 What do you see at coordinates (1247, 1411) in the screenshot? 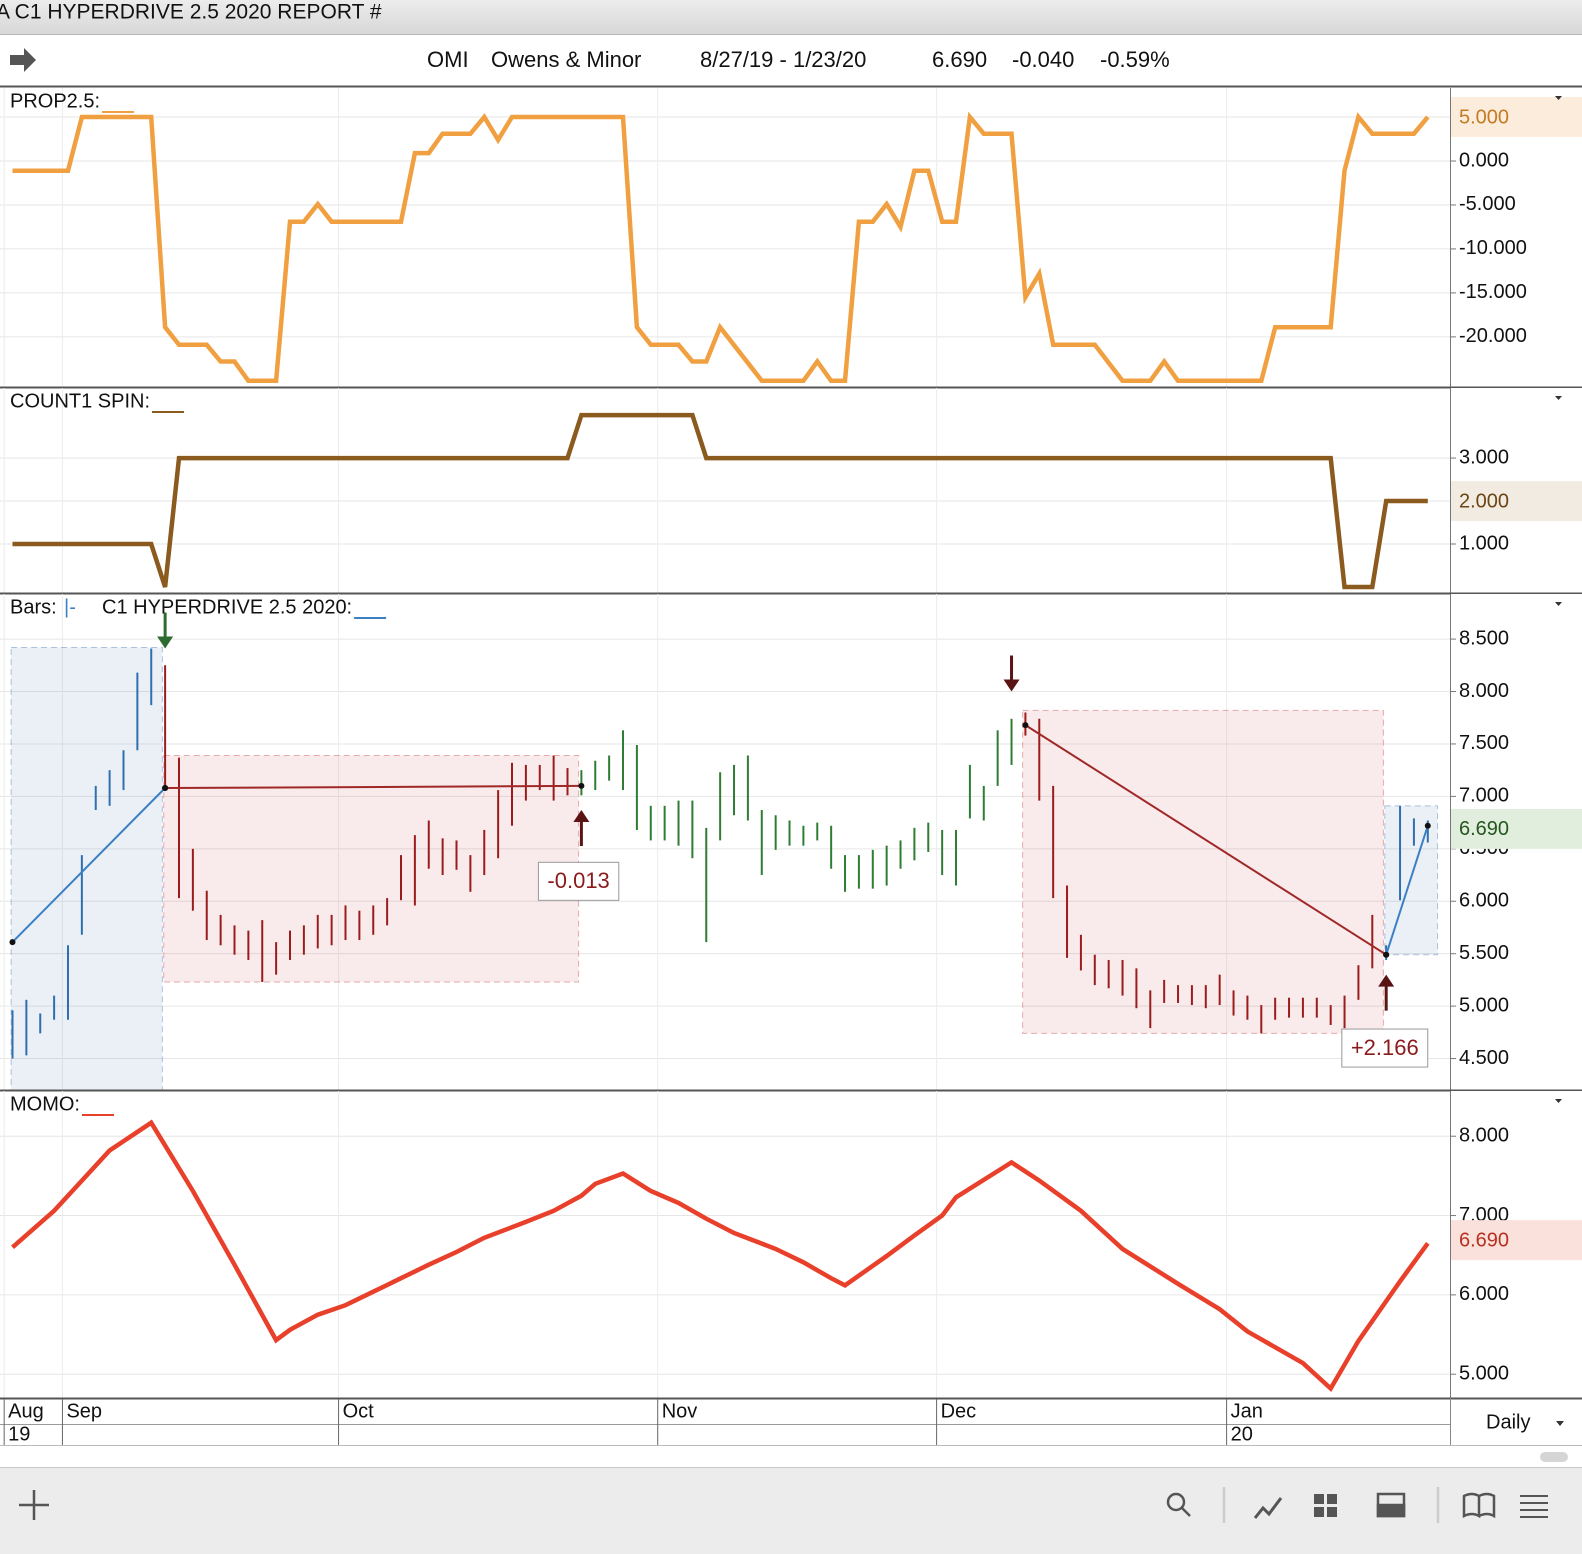
I see `x-tick-label: Jan` at bounding box center [1247, 1411].